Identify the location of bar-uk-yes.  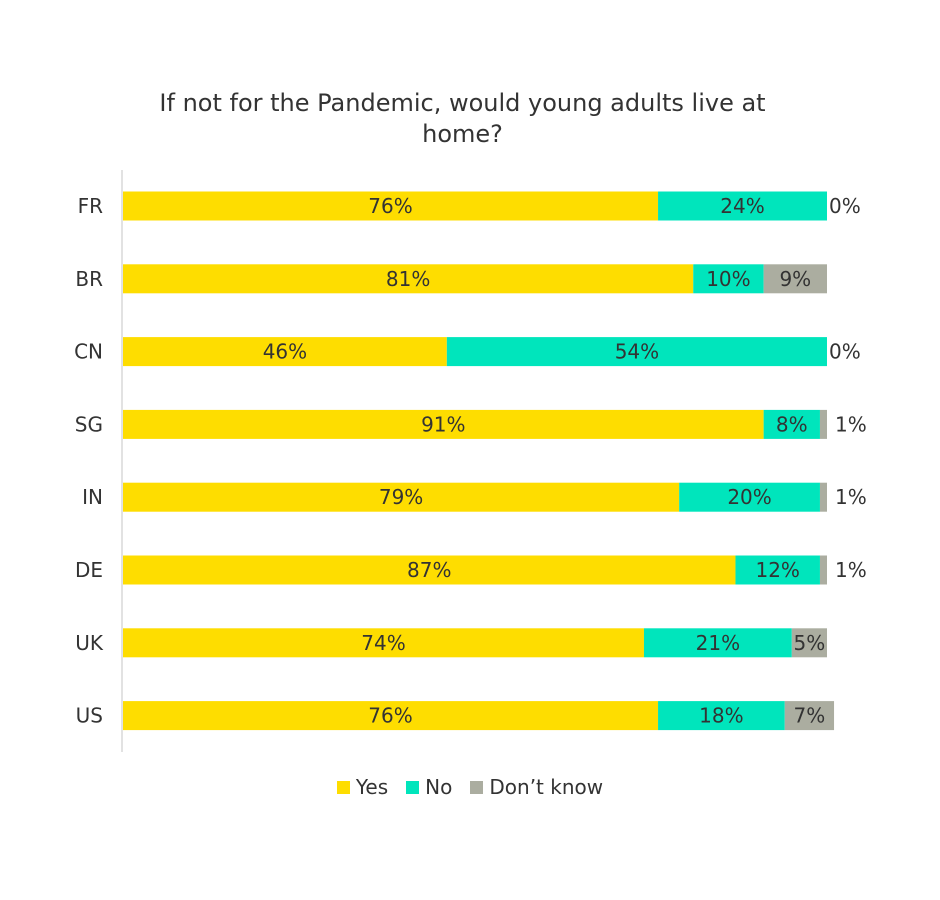
(383, 643).